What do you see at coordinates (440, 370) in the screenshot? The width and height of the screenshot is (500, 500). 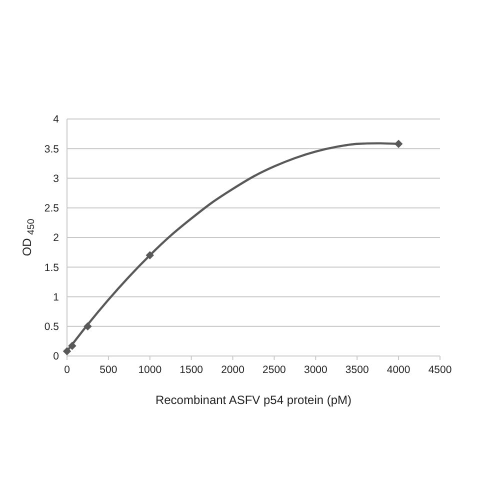 I see `x-tick-label: 4500` at bounding box center [440, 370].